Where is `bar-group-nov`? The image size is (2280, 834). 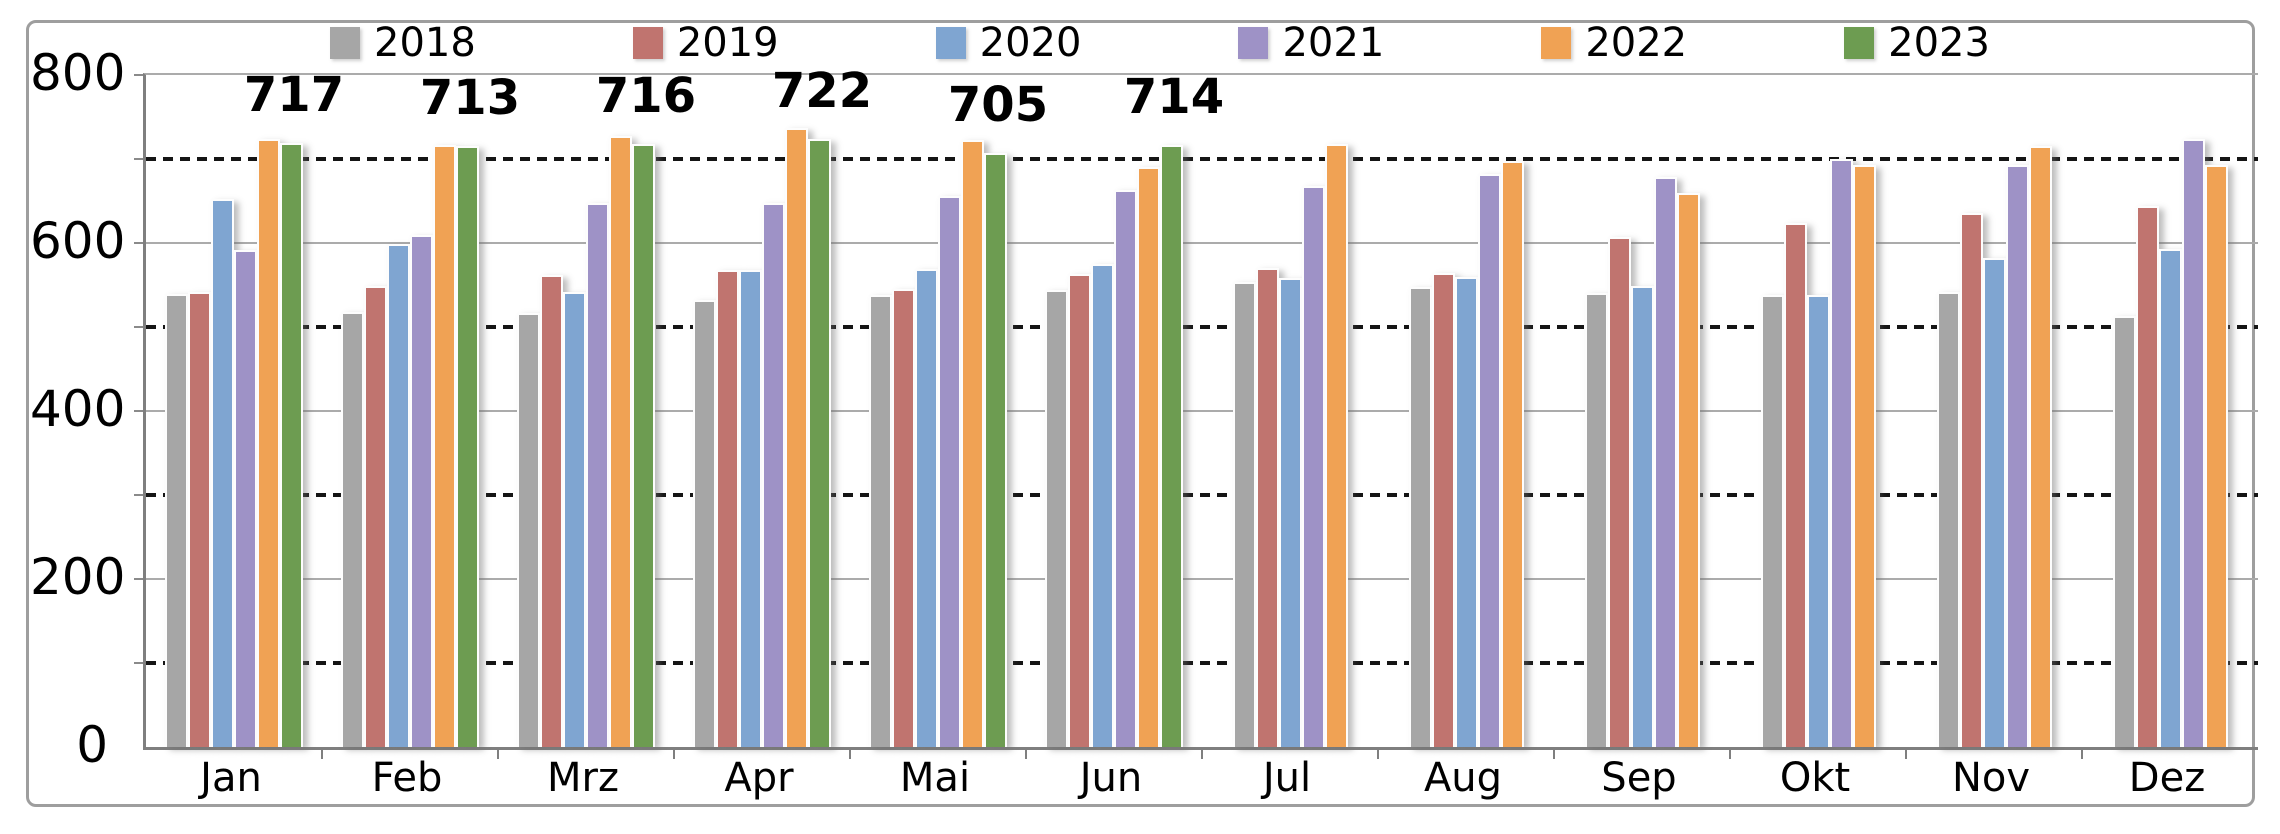
bar-group-nov is located at coordinates (1994, 411).